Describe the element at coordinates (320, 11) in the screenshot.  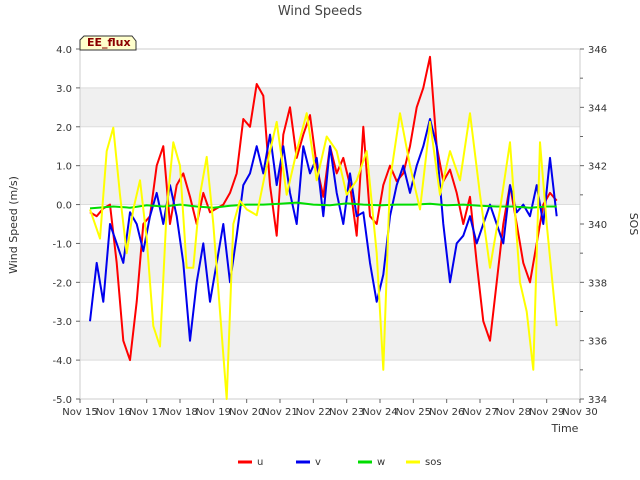
I see `chart-title: Wind Speeds` at that location.